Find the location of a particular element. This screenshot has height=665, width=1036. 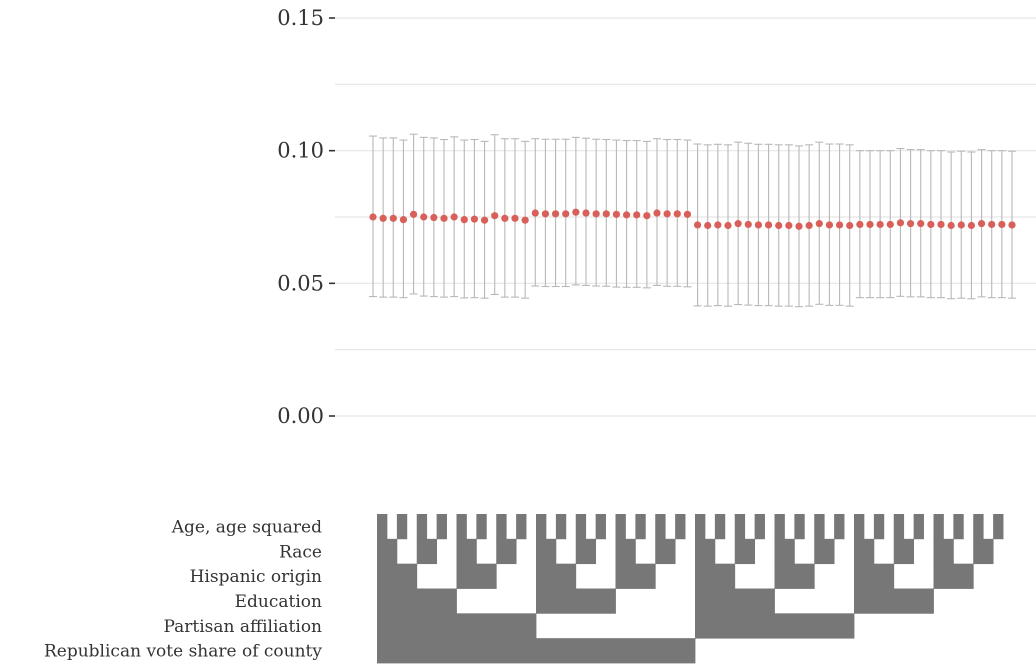

specification-row-label: Hispanic origin is located at coordinates (256, 577).